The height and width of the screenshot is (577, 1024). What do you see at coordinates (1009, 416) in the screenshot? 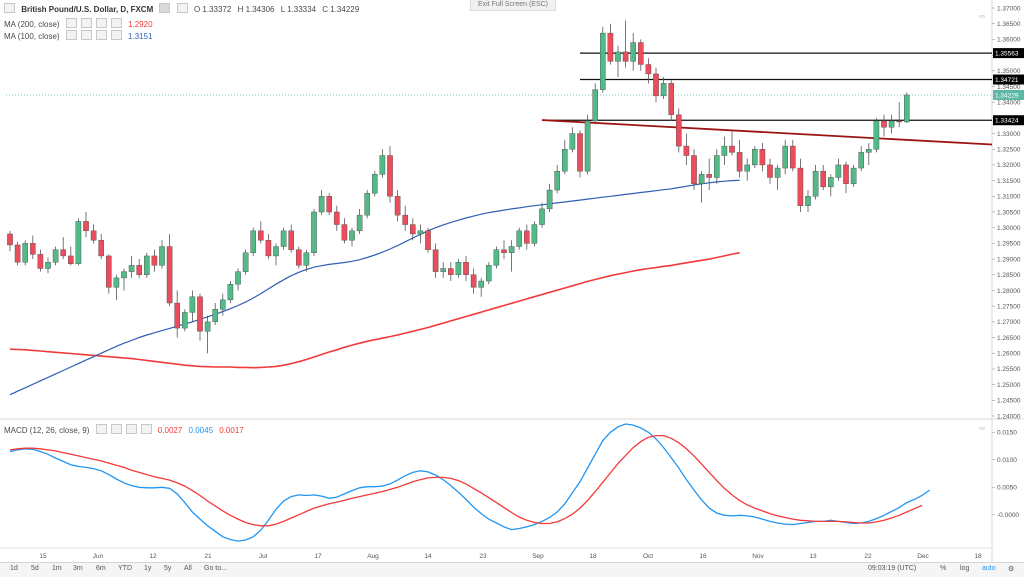
I see `y-tick-label: 1.24000` at bounding box center [1009, 416].